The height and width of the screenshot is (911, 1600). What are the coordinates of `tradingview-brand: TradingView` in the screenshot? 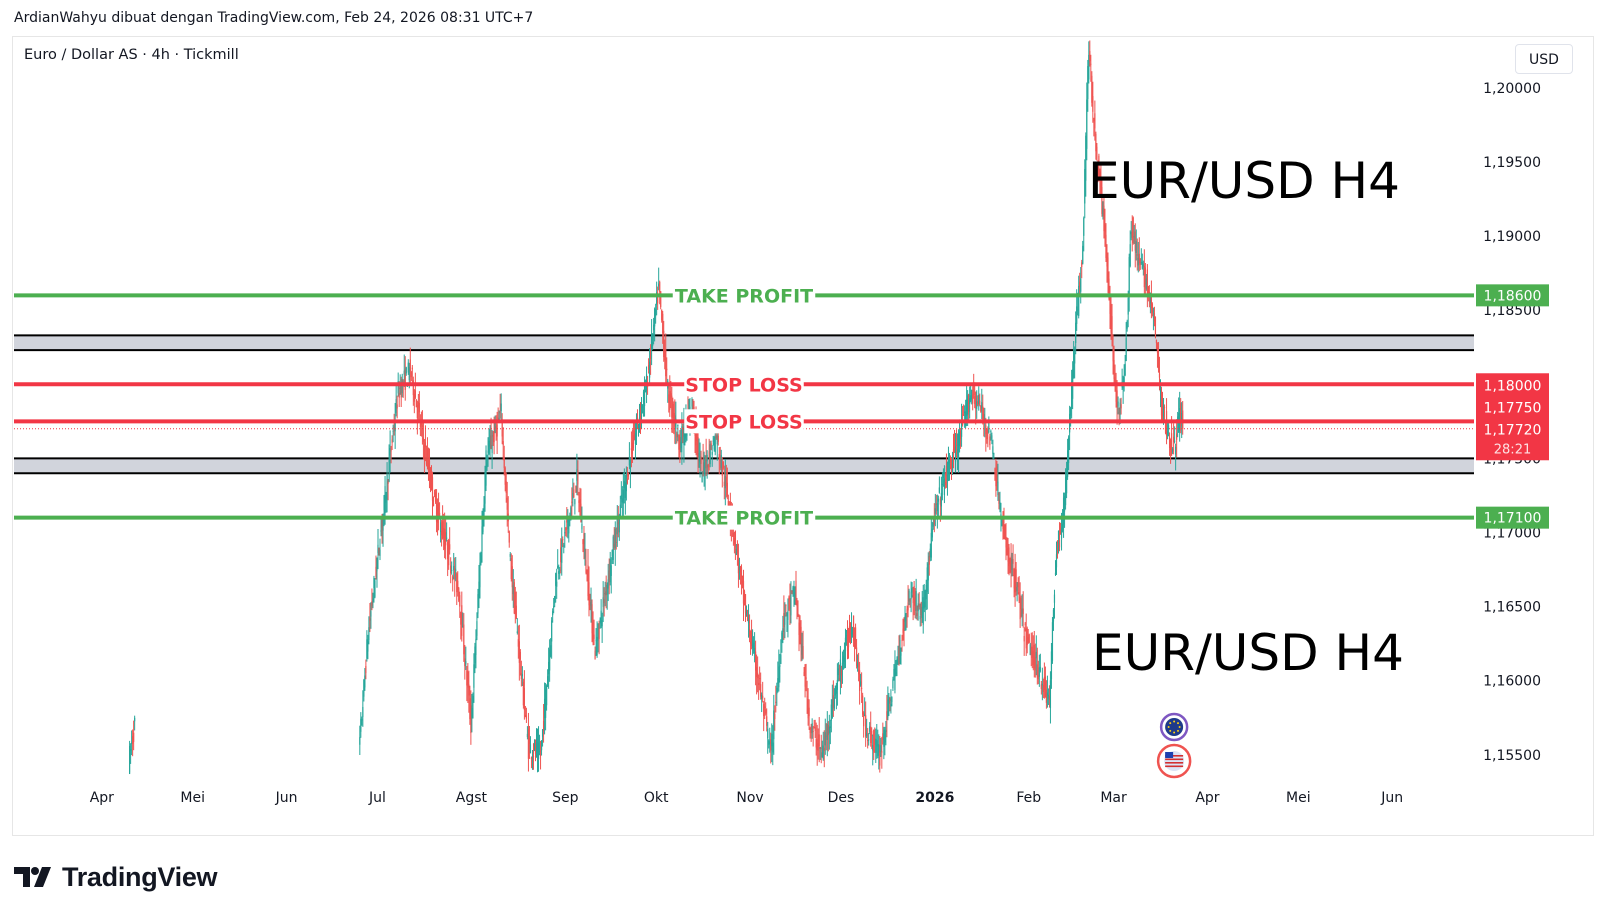 It's located at (116, 877).